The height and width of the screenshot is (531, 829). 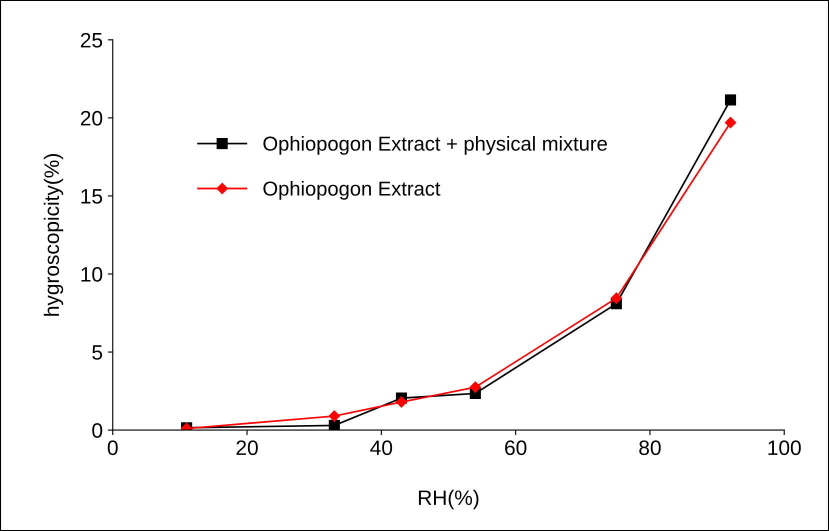 What do you see at coordinates (54, 235) in the screenshot?
I see `y-axis-title: hygroscopicity(%)` at bounding box center [54, 235].